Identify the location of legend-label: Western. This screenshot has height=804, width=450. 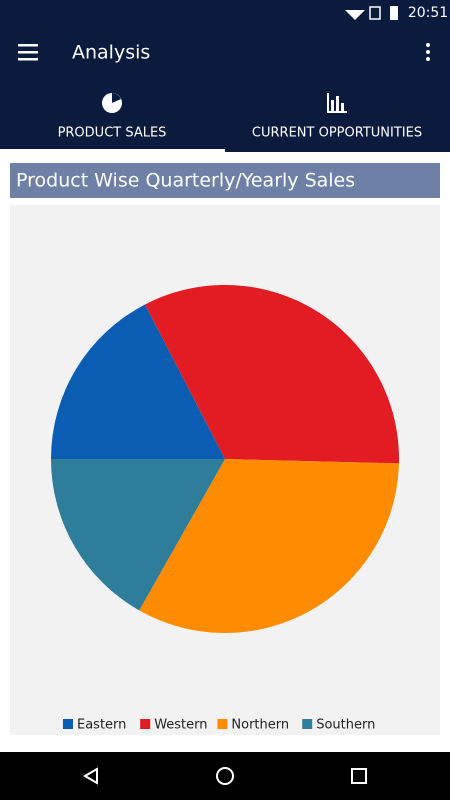
(180, 725).